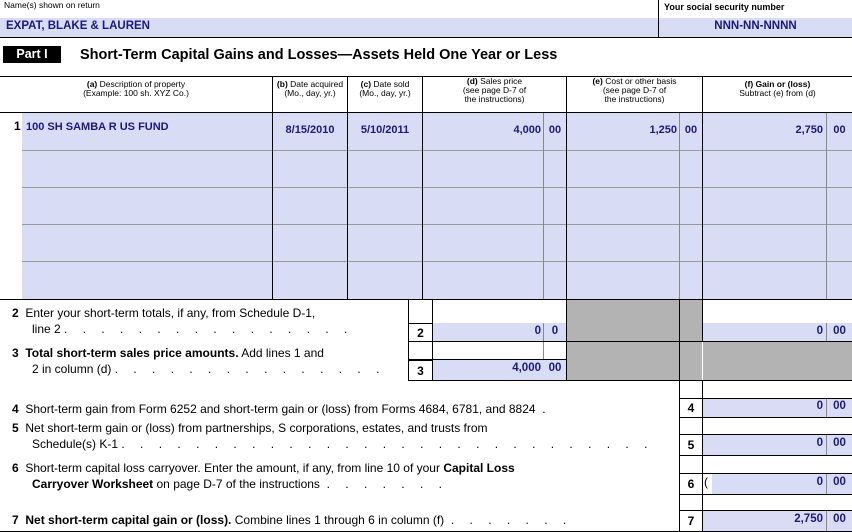 This screenshot has width=852, height=532. I want to click on row1-date-acquired: 8/15/2010, so click(310, 130).